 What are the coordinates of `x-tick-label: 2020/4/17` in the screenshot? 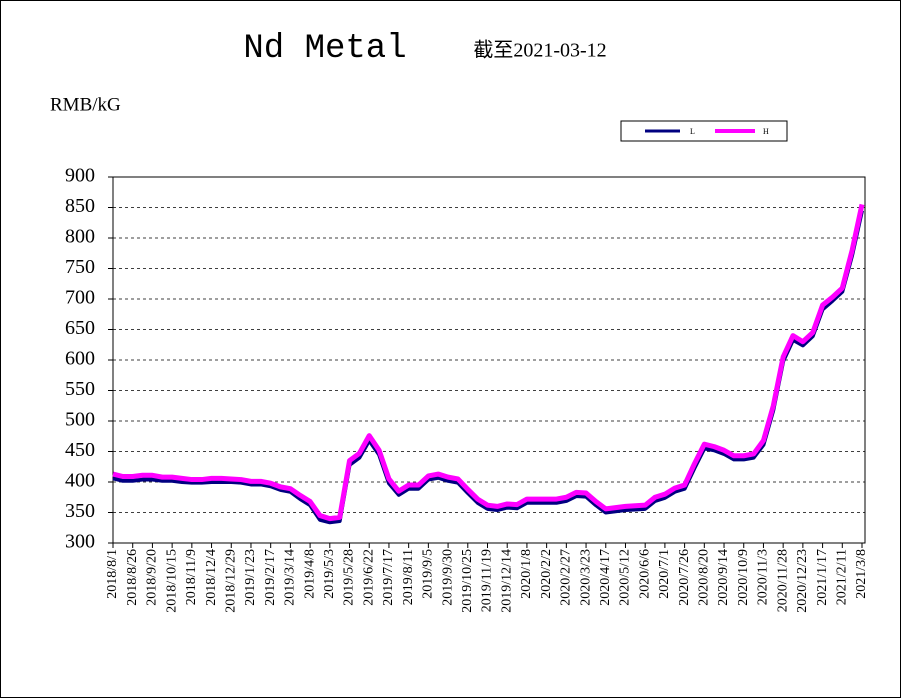 It's located at (605, 577).